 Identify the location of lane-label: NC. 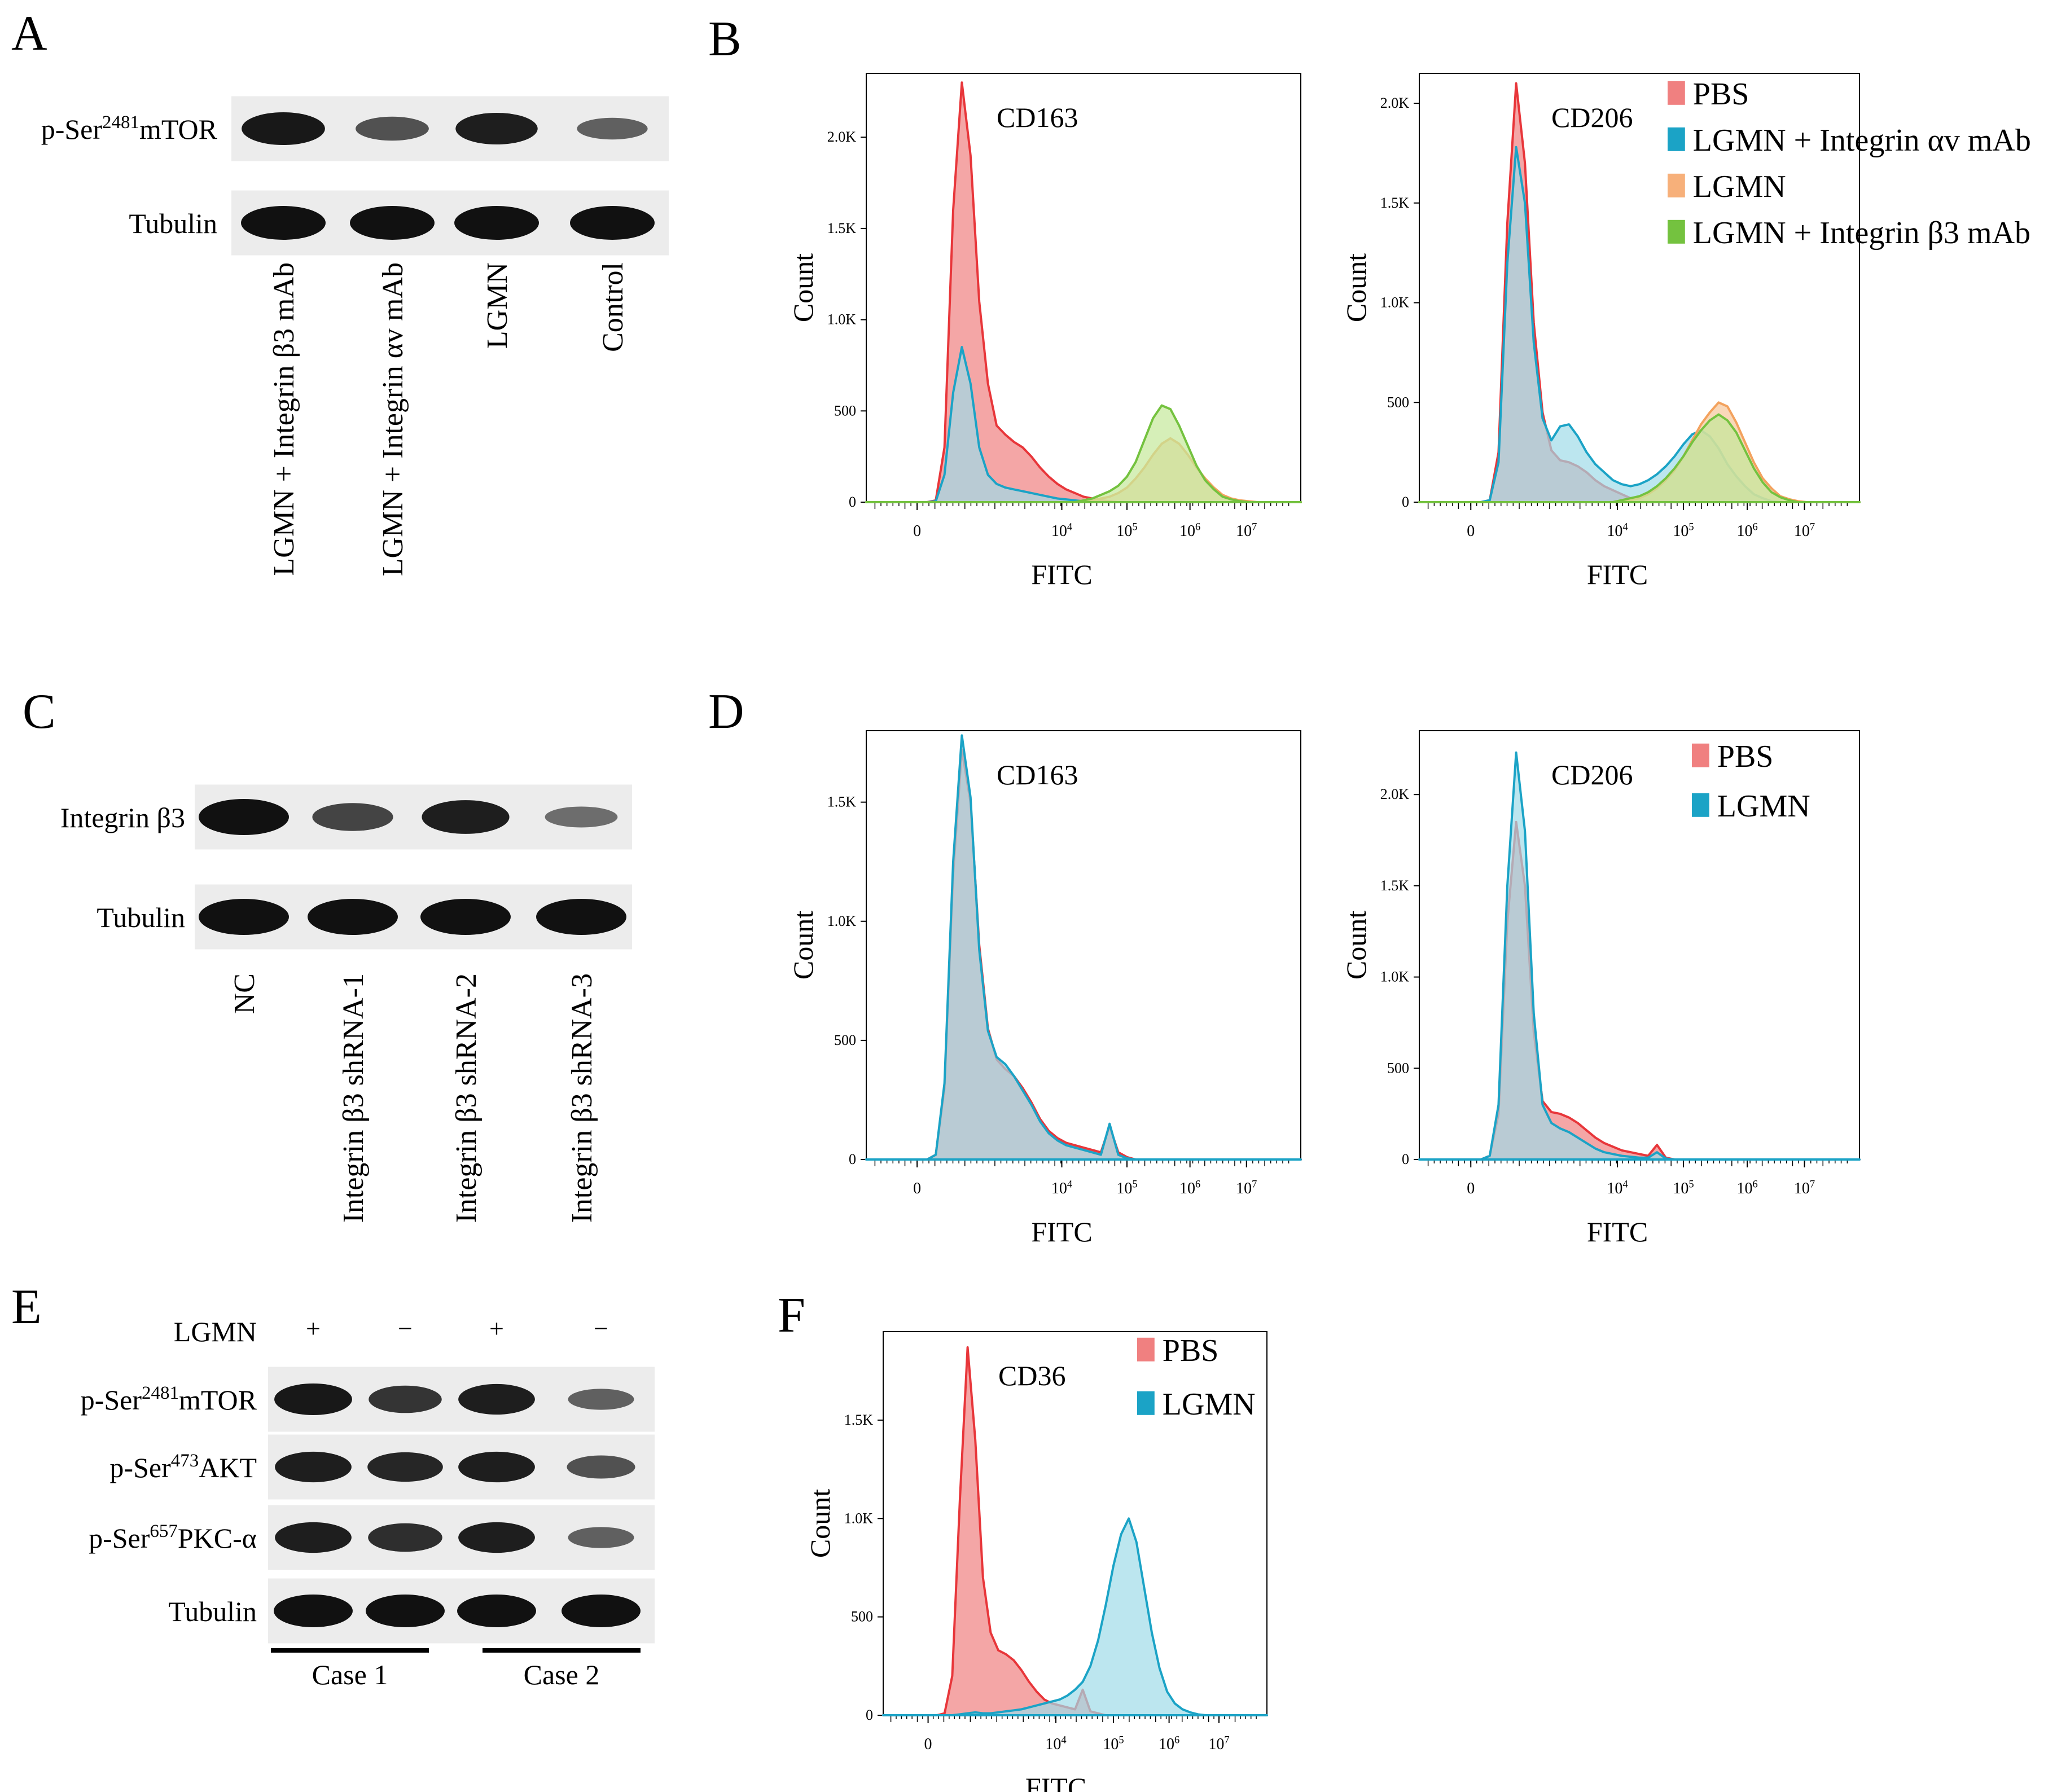
(245, 993).